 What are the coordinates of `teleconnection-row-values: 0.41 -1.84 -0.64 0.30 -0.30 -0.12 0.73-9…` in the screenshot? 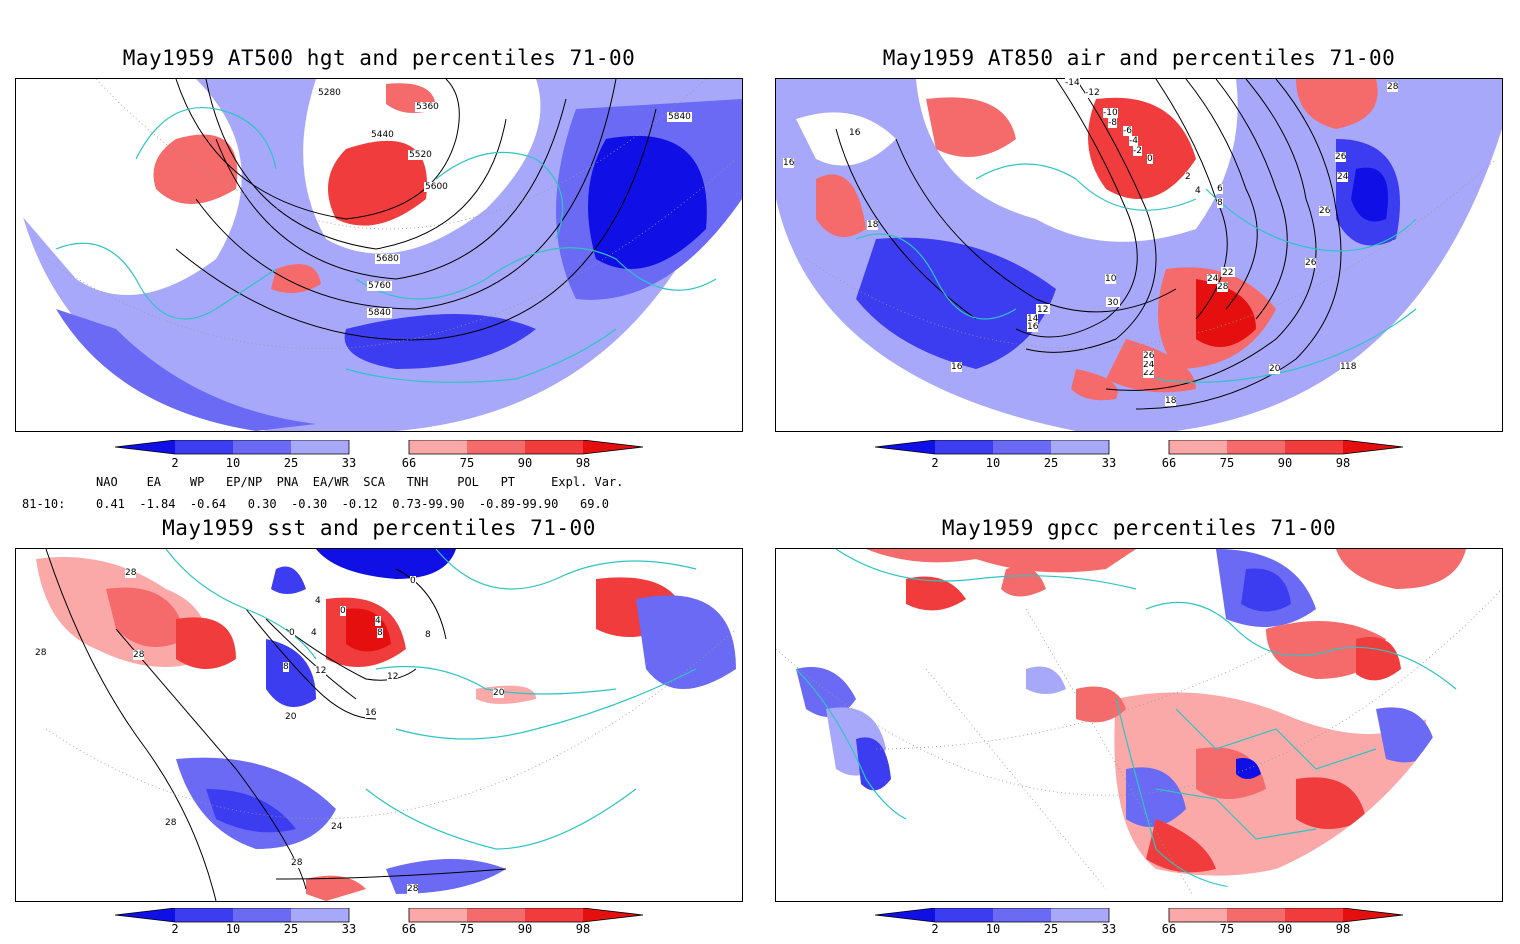 It's located at (352, 504).